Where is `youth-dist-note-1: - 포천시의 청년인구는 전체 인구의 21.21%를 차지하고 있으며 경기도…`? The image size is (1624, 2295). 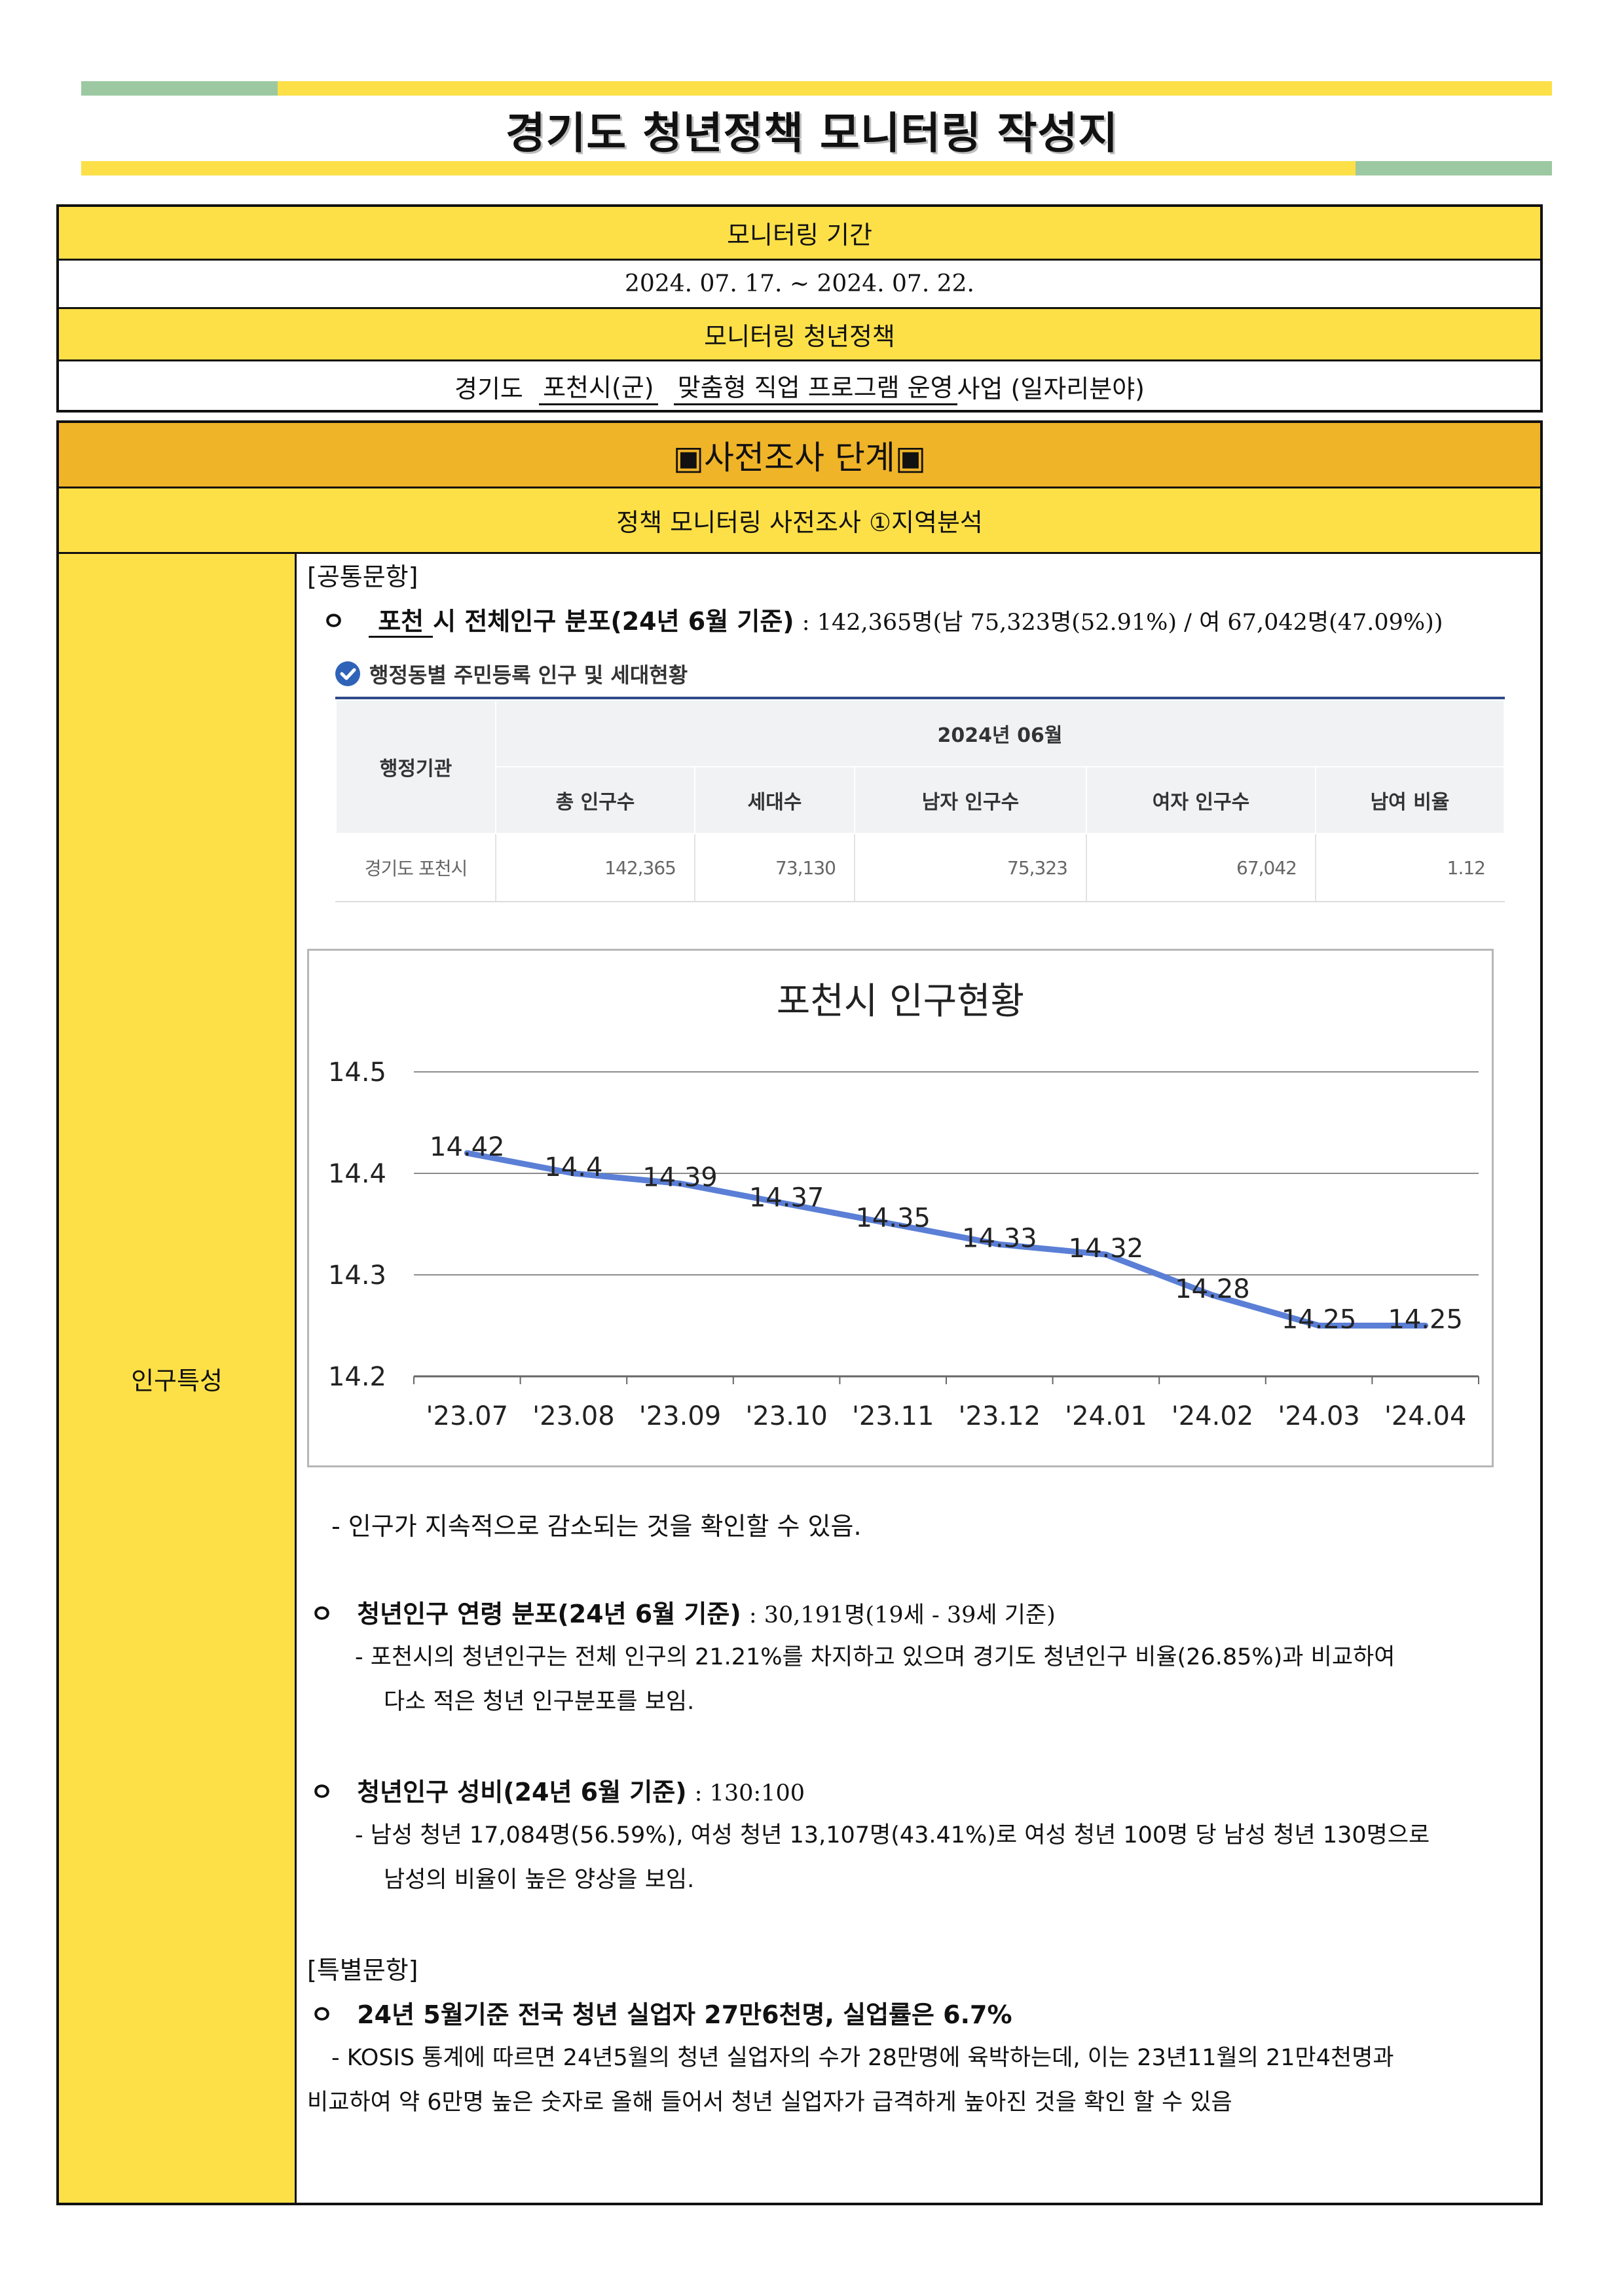
youth-dist-note-1: - 포천시의 청년인구는 전체 인구의 21.21%를 차지하고 있으며 경기도… is located at coordinates (875, 1657).